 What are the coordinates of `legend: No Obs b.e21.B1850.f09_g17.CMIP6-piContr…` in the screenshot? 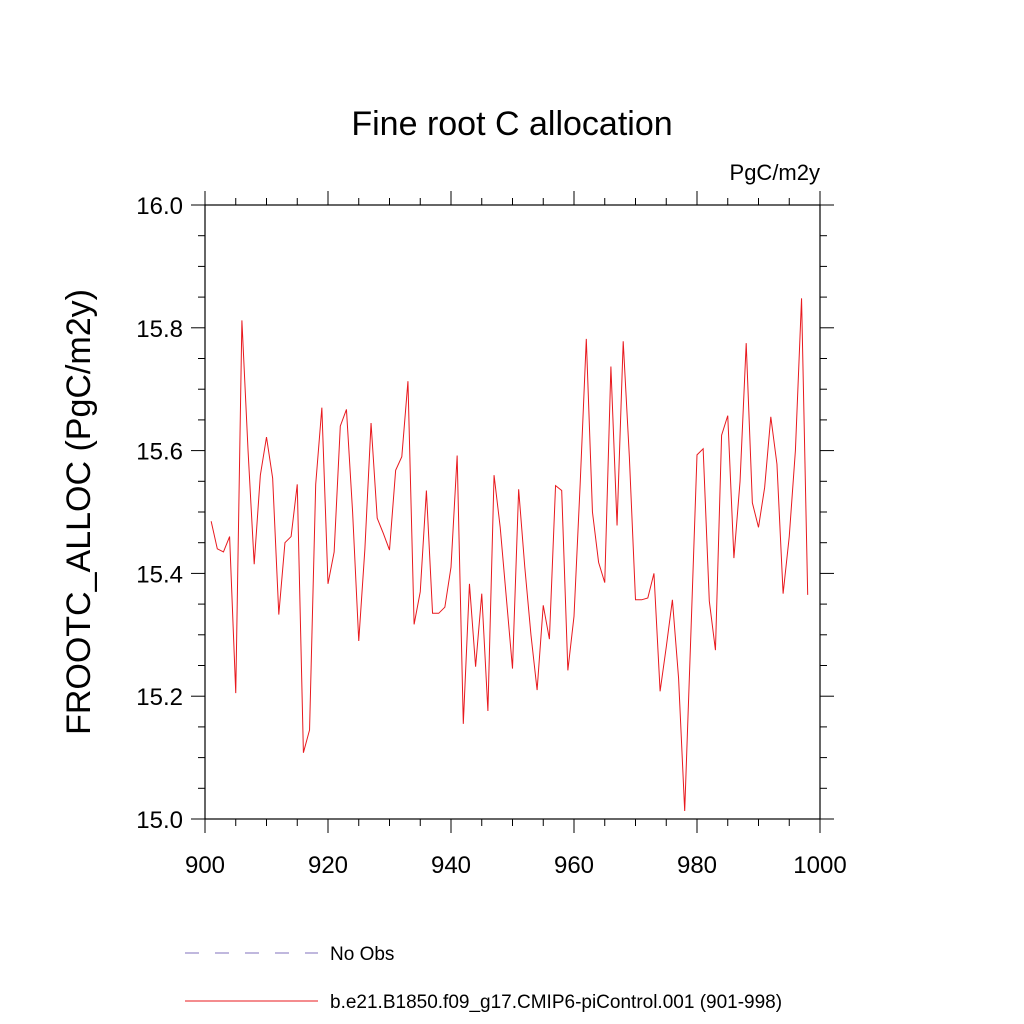 It's located at (483, 978).